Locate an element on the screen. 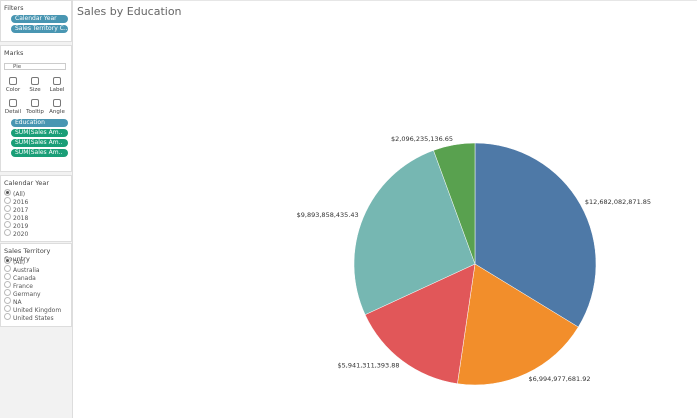  option-label: Germany is located at coordinates (27, 294).